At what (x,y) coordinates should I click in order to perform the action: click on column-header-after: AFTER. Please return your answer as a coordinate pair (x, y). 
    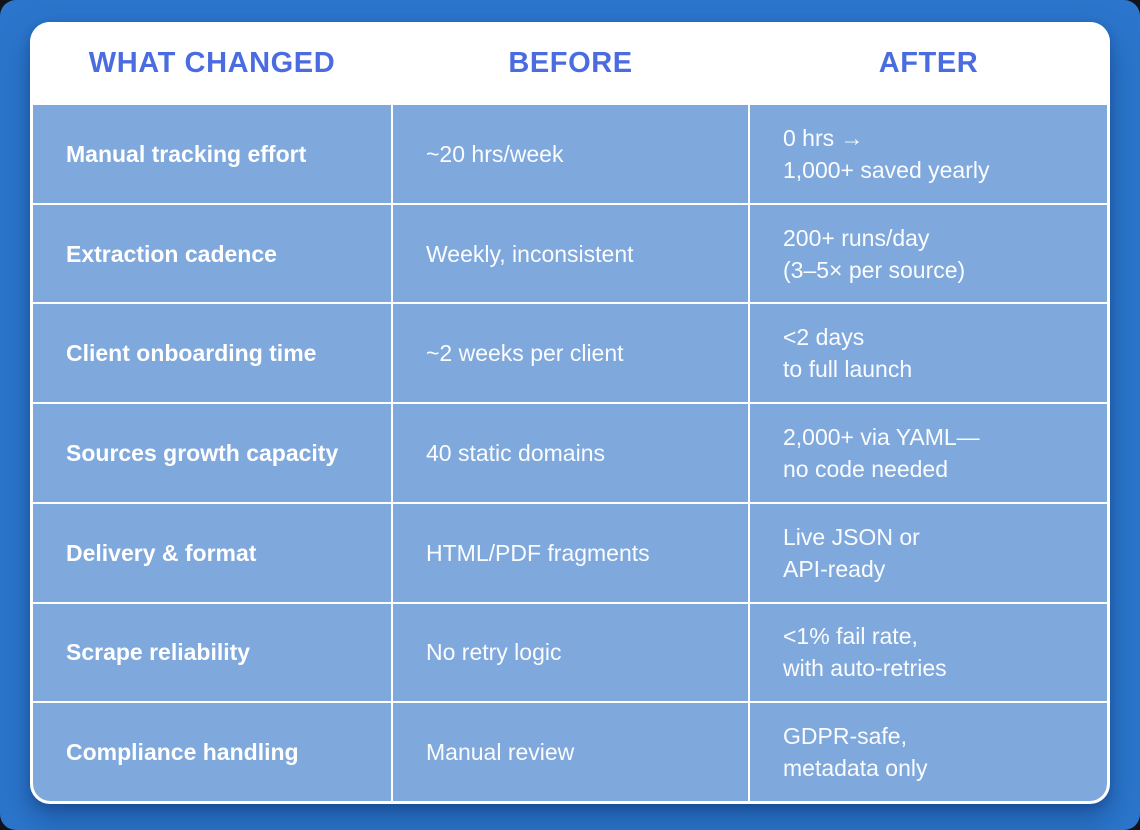
    Looking at the image, I should click on (928, 63).